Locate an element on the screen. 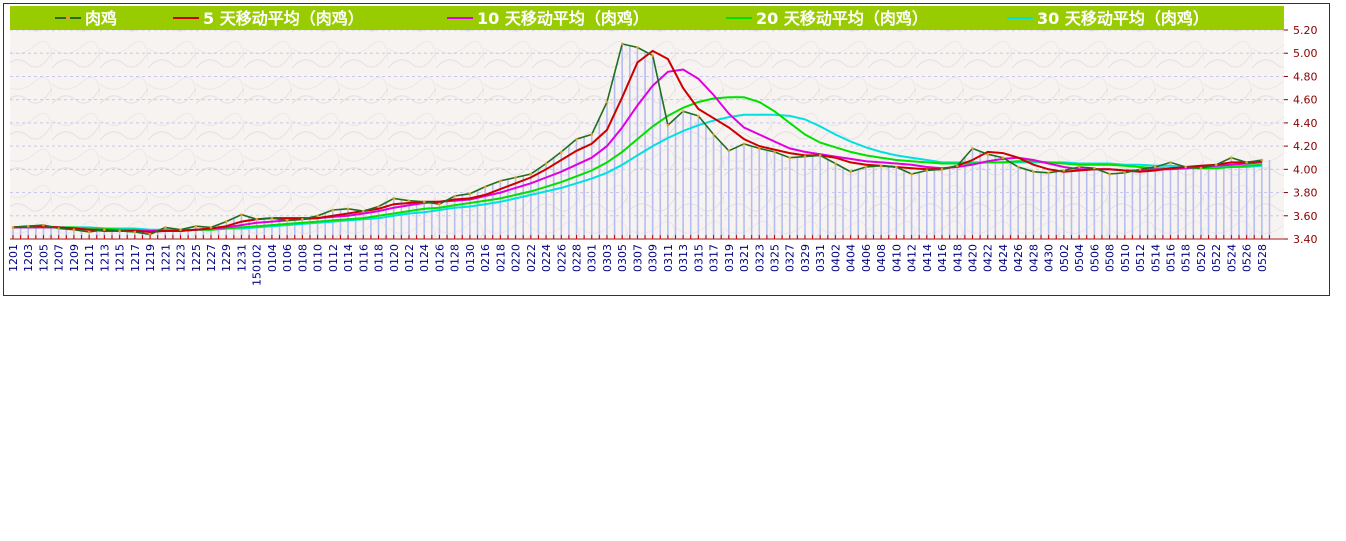 This screenshot has height=541, width=1346. x-tick-label: 0222 is located at coordinates (531, 258).